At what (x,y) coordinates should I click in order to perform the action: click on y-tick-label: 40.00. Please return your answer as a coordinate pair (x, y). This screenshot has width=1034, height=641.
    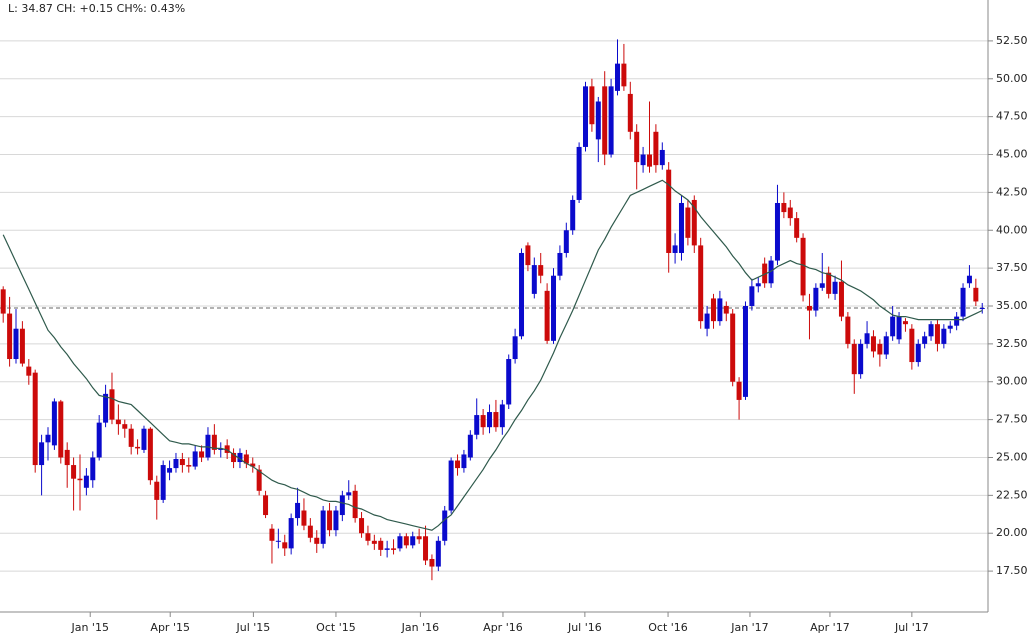
    Looking at the image, I should click on (1012, 229).